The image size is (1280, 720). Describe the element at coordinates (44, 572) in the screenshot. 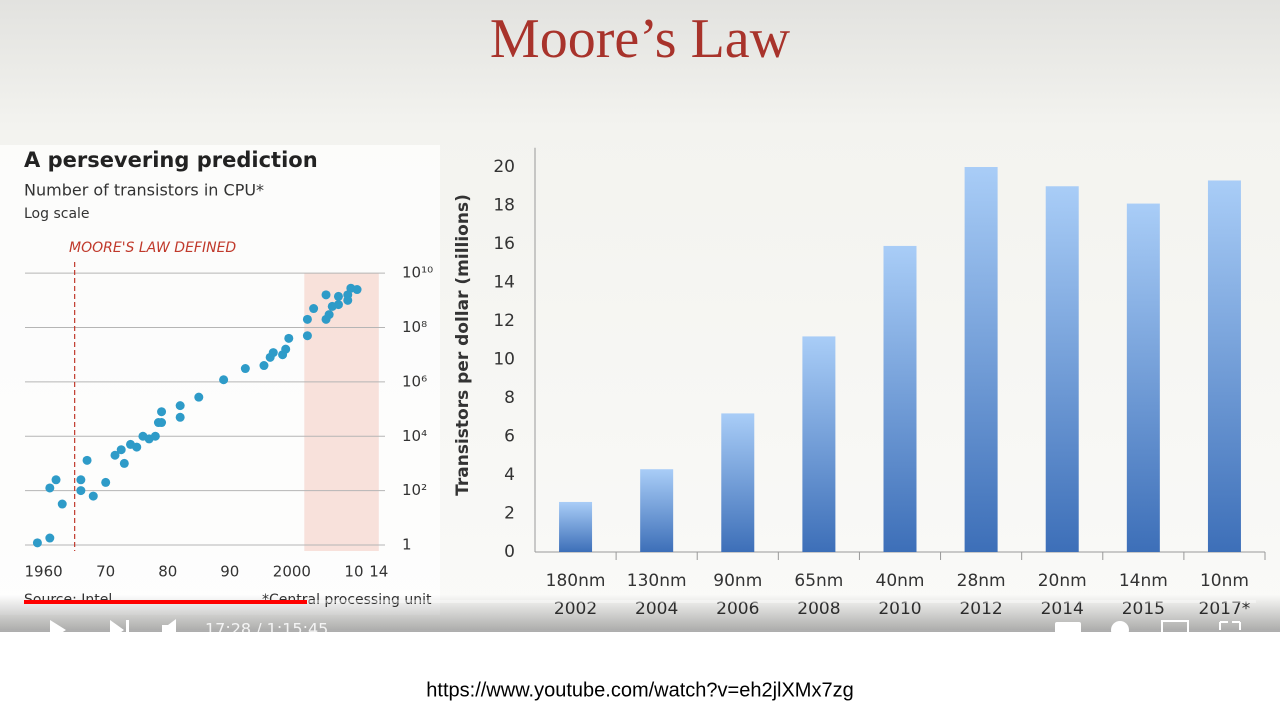

I see `x-tick-label: 1960` at that location.